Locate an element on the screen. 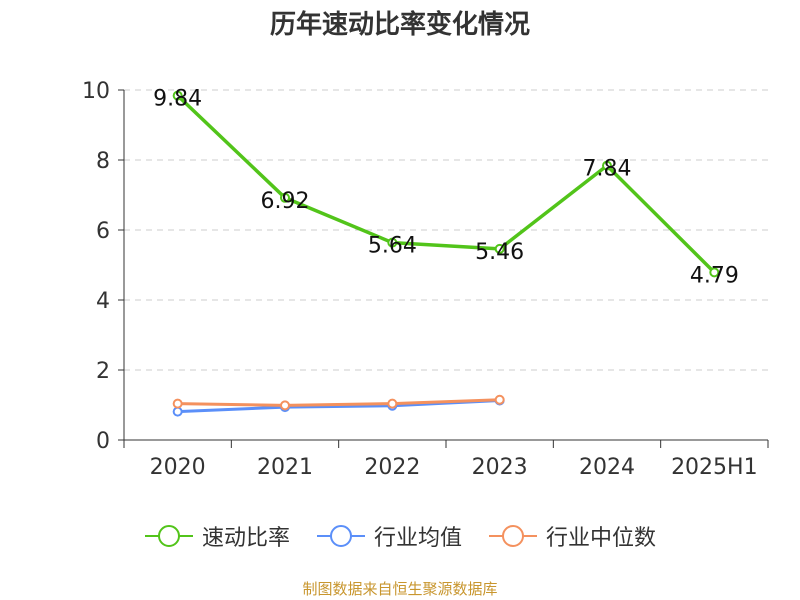  legend: 速动比率 行业均值 行业中位数 is located at coordinates (400, 536).